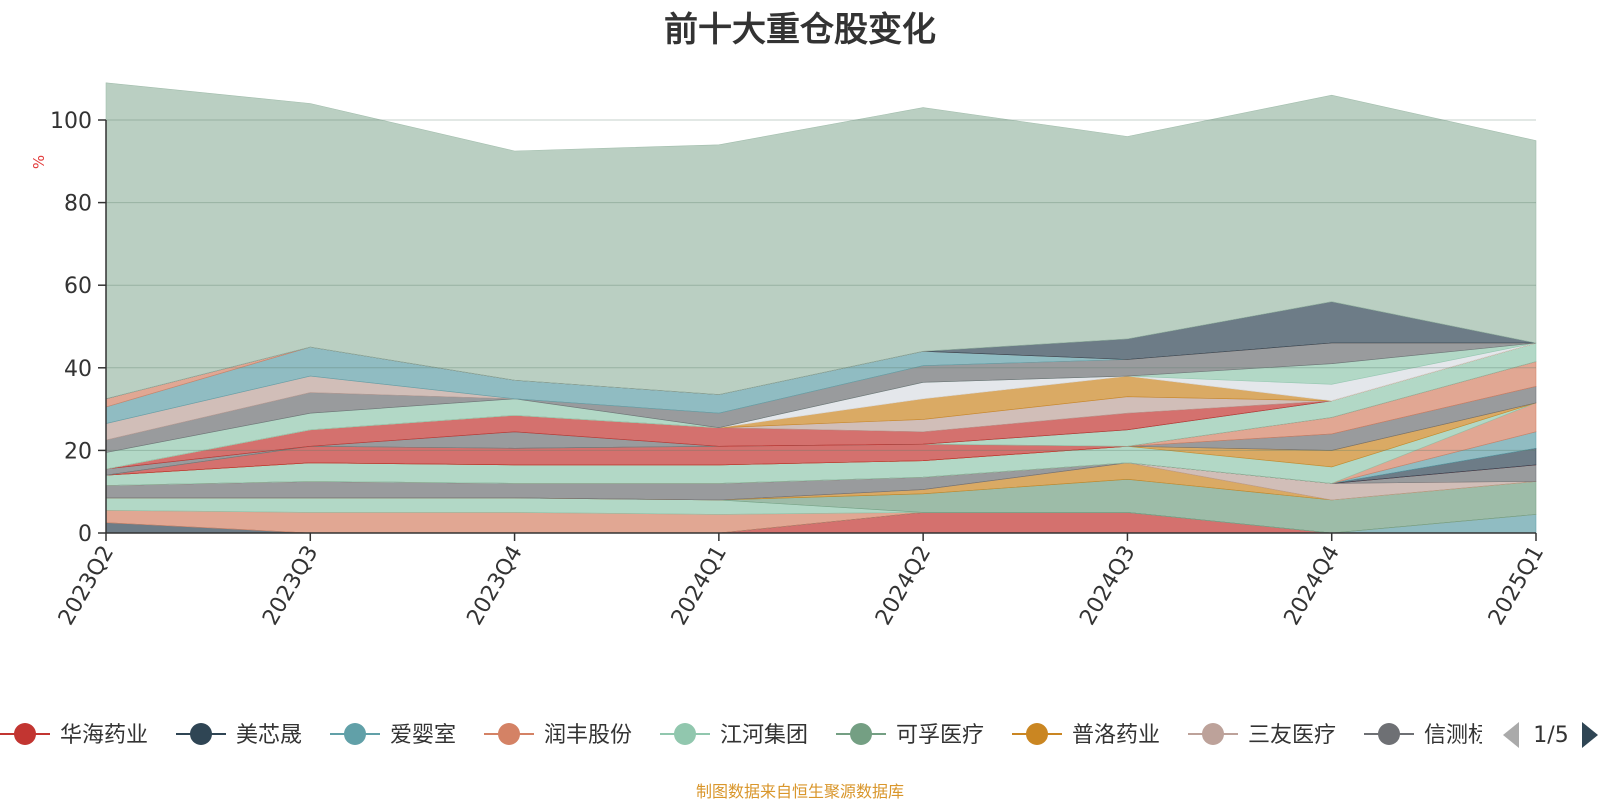 This screenshot has height=802, width=1600. I want to click on legend: 华海药业 美芯晟 爱婴室 润丰股份 江河集团 可孚医疗 普洛药业 三友医疗 信测标准 1/5, so click(800, 734).